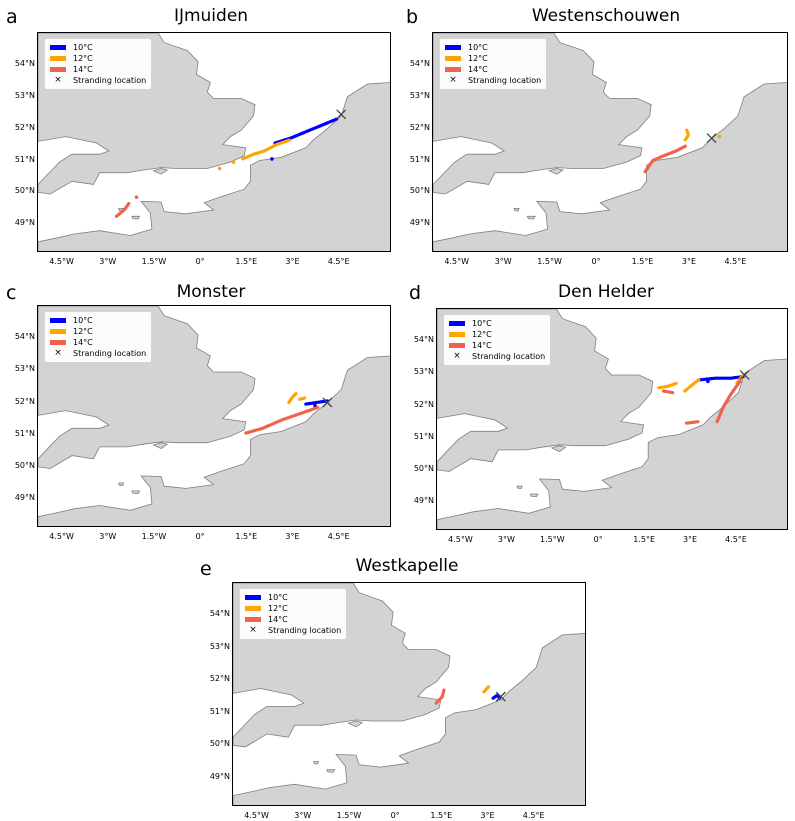 This screenshot has height=821, width=795. I want to click on panel-letter: c, so click(11, 293).